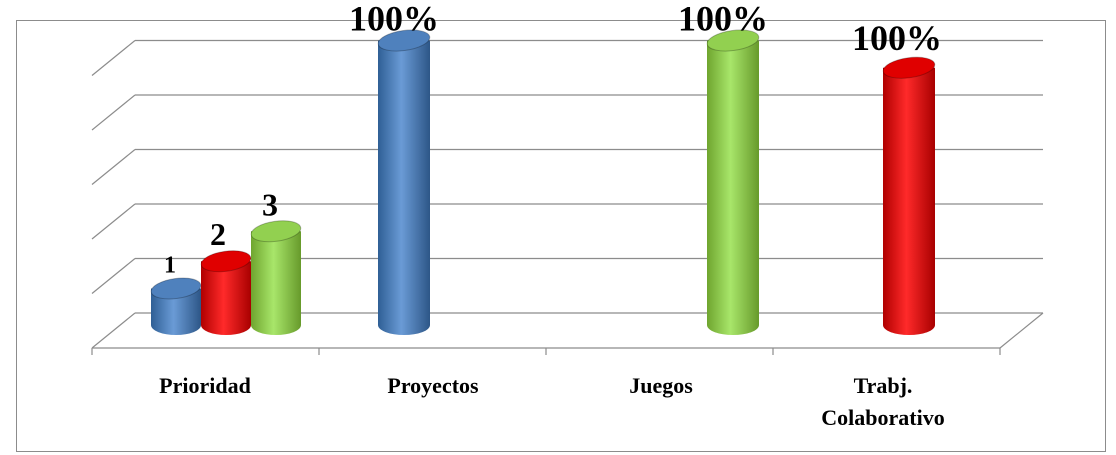 The width and height of the screenshot is (1116, 455). What do you see at coordinates (170, 265) in the screenshot?
I see `data-label: 1` at bounding box center [170, 265].